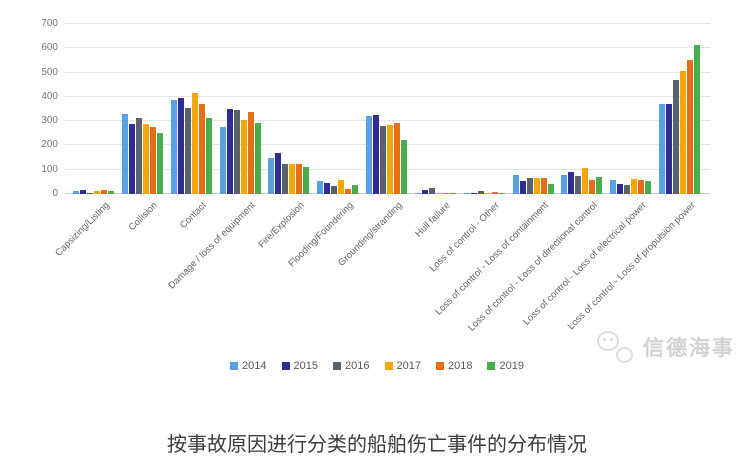 The image size is (754, 474). I want to click on x-tick-label: Capsizing/Listing, so click(82, 229).